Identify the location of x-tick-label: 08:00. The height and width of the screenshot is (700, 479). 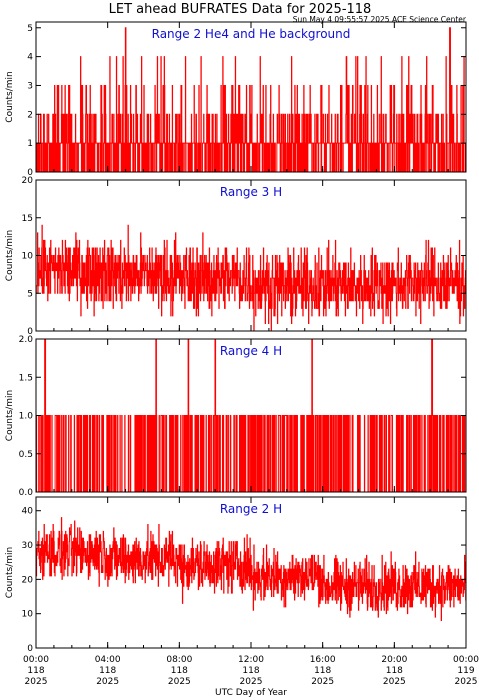
(179, 660).